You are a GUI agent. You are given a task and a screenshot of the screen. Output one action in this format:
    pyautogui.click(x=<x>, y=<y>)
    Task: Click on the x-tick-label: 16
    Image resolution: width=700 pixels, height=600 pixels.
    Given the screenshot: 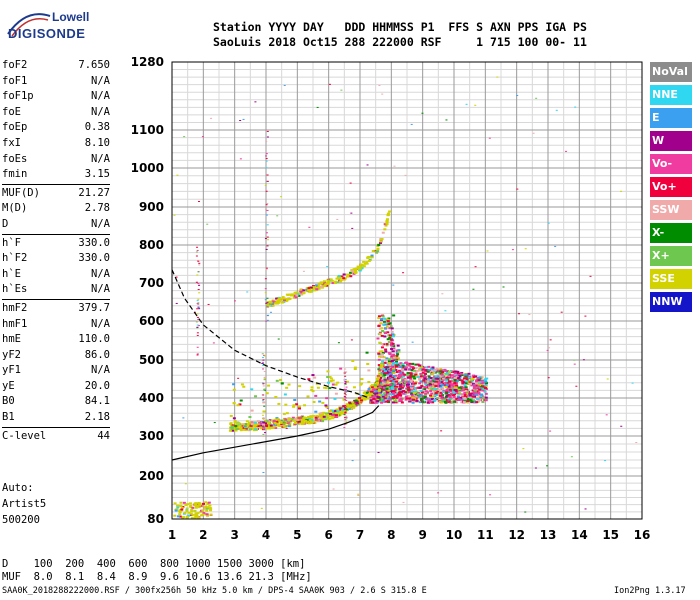 What is the action you would take?
    pyautogui.click(x=642, y=535)
    